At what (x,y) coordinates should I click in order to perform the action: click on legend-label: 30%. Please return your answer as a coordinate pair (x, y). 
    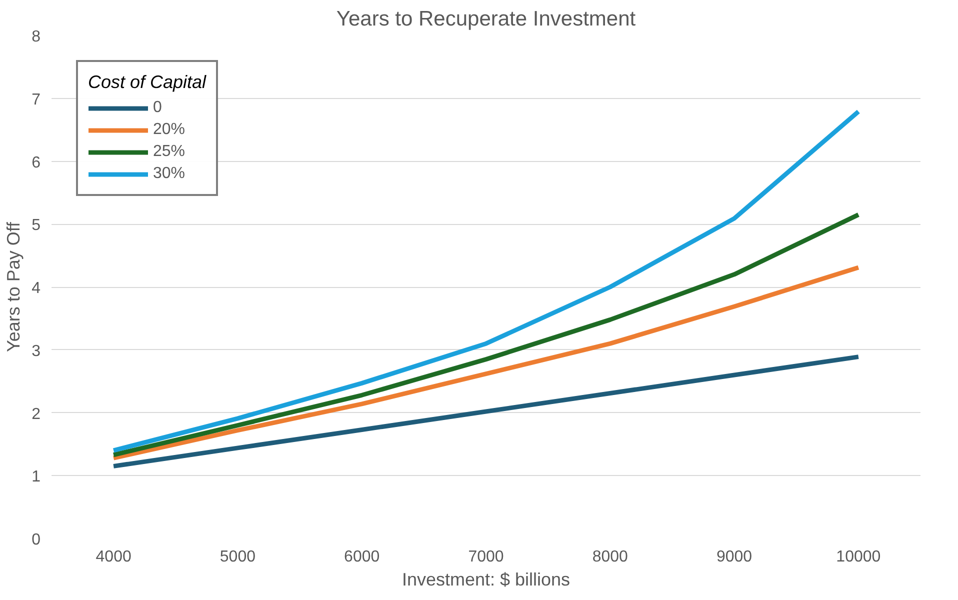
    Looking at the image, I should click on (169, 174).